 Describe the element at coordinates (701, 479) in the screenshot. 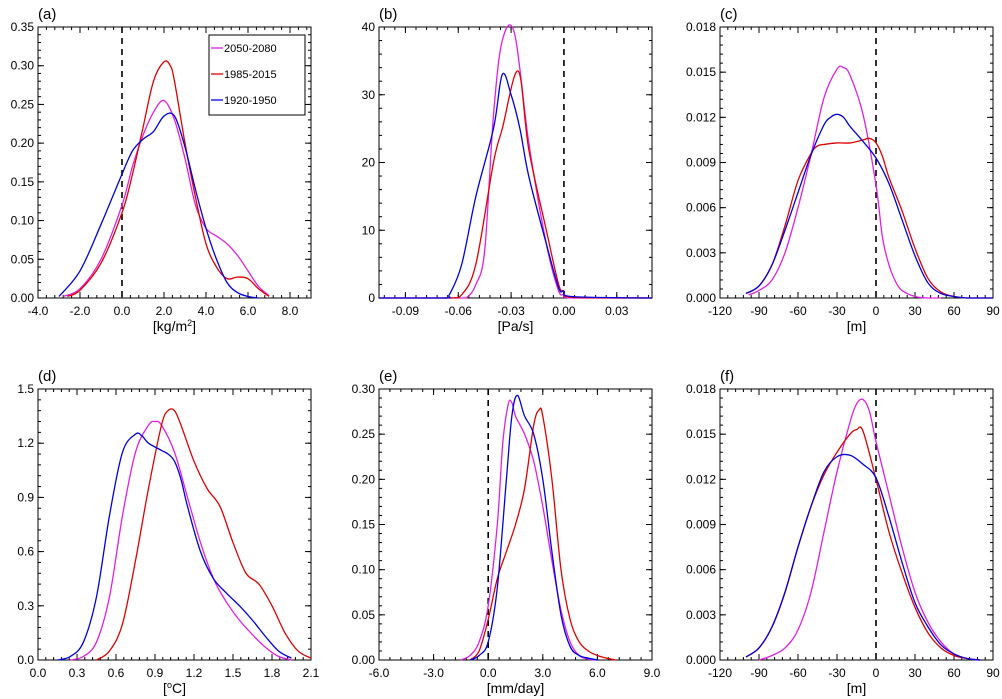

I see `y-tick-label: 0.012` at that location.